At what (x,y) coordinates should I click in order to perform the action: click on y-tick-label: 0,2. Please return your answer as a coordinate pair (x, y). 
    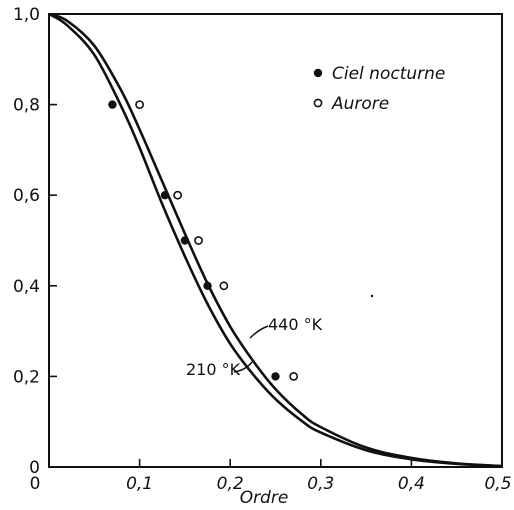
    Looking at the image, I should click on (26, 377).